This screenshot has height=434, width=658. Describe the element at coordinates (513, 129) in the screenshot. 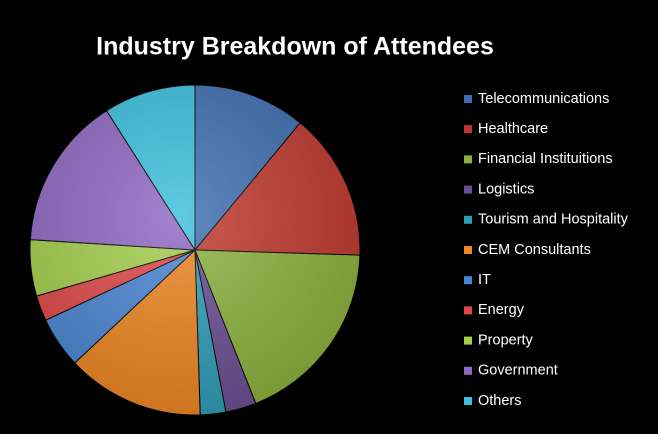

I see `legend-label: Healthcare` at that location.